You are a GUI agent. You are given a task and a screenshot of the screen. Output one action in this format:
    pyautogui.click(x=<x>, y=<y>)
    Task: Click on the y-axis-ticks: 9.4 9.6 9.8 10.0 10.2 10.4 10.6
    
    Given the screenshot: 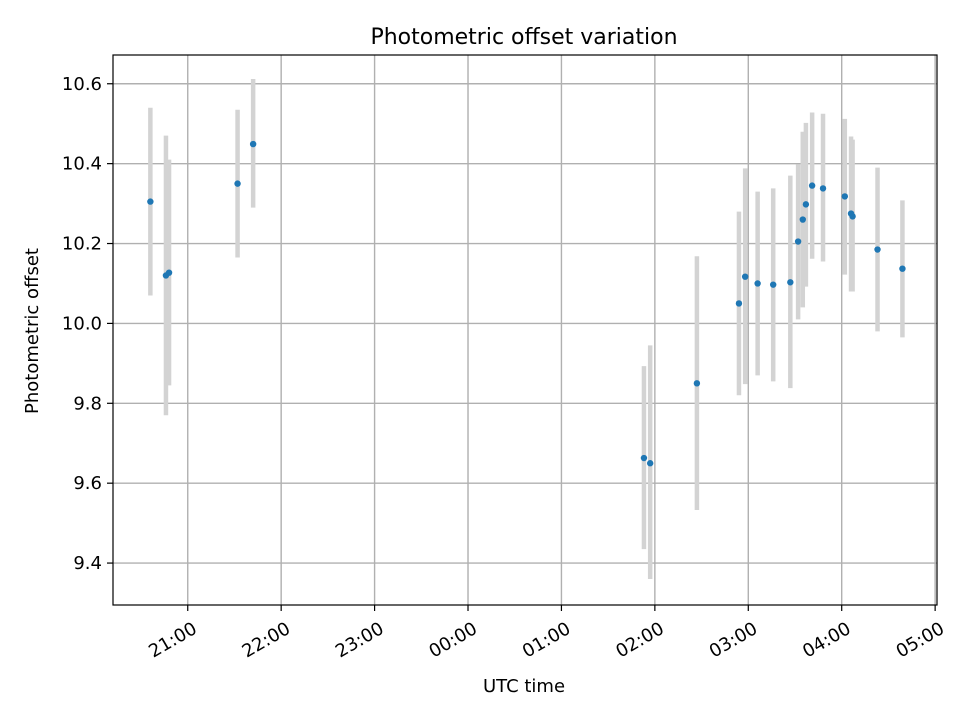 What is the action you would take?
    pyautogui.click(x=87, y=324)
    